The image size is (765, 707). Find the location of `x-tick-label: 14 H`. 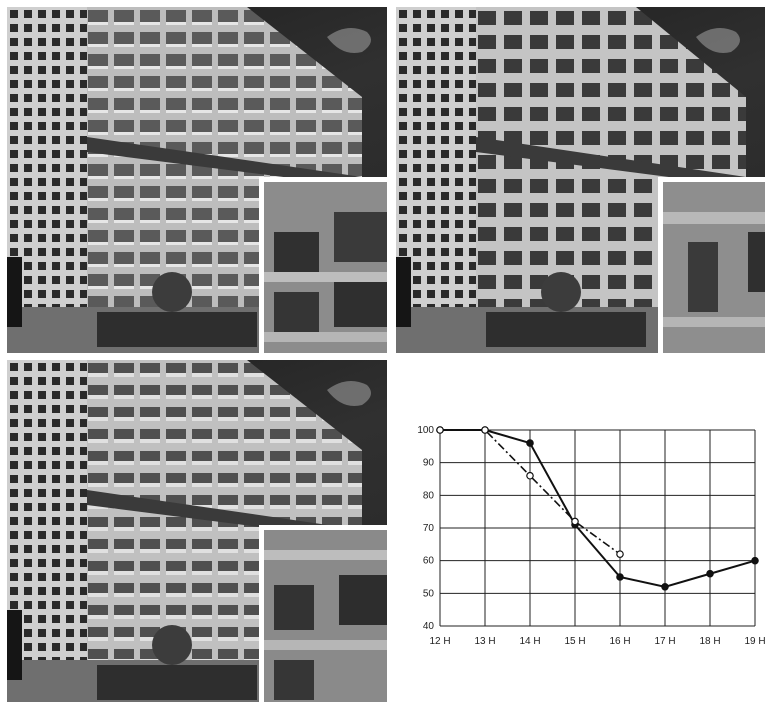

x-tick-label: 14 H is located at coordinates (529, 641).